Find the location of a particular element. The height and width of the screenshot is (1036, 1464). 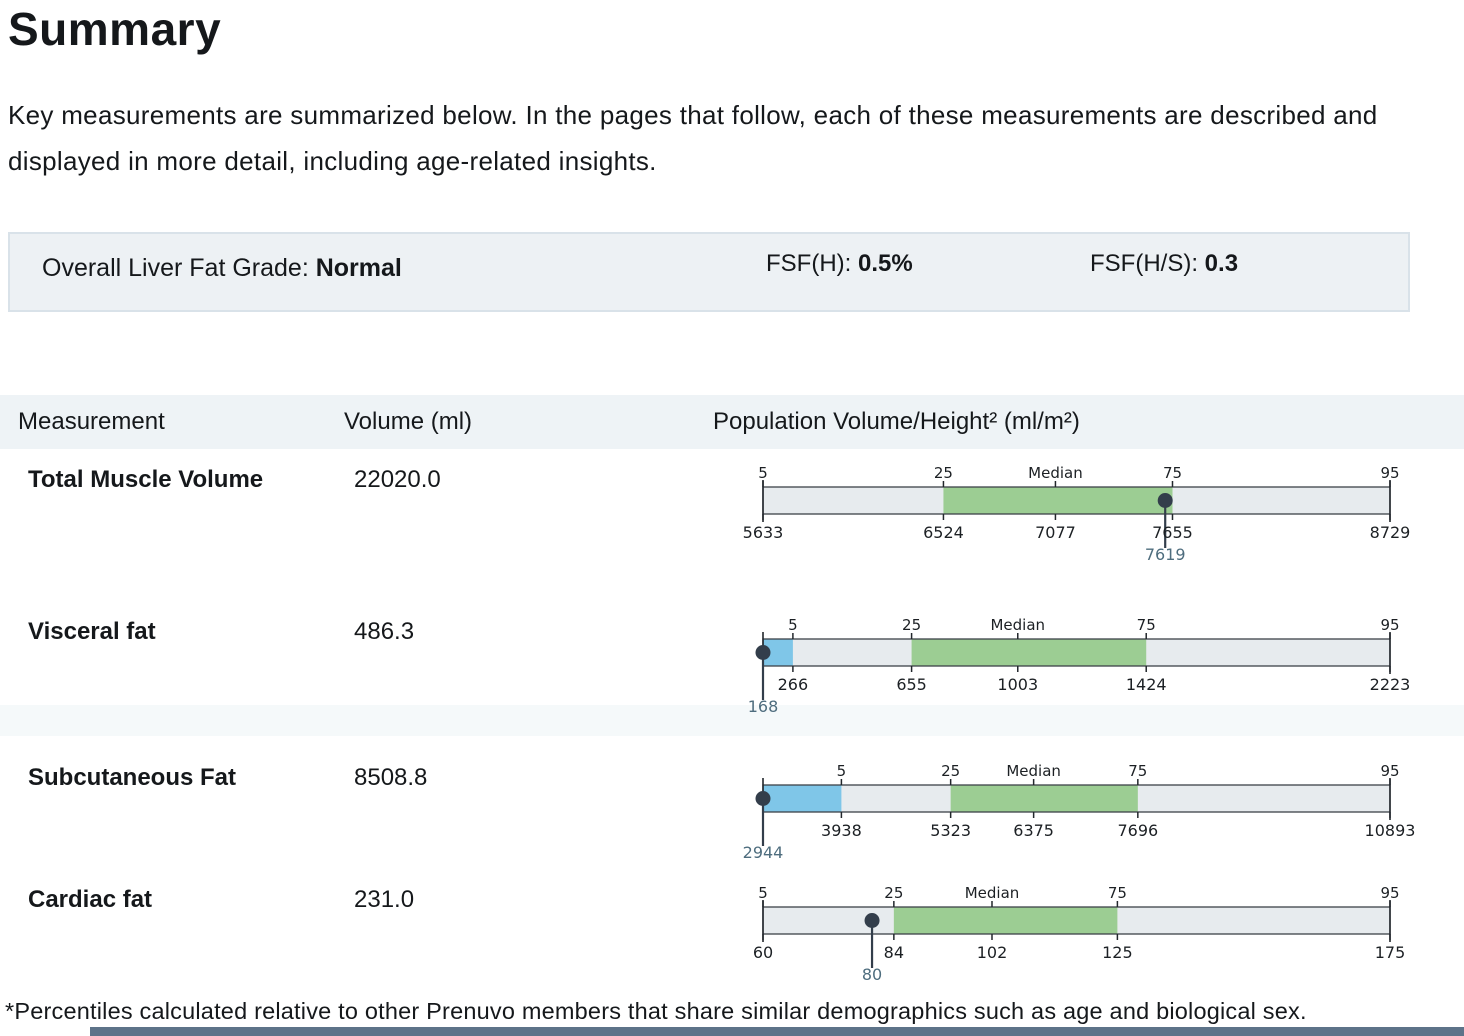

marker-value-label: 7619 is located at coordinates (1165, 554).